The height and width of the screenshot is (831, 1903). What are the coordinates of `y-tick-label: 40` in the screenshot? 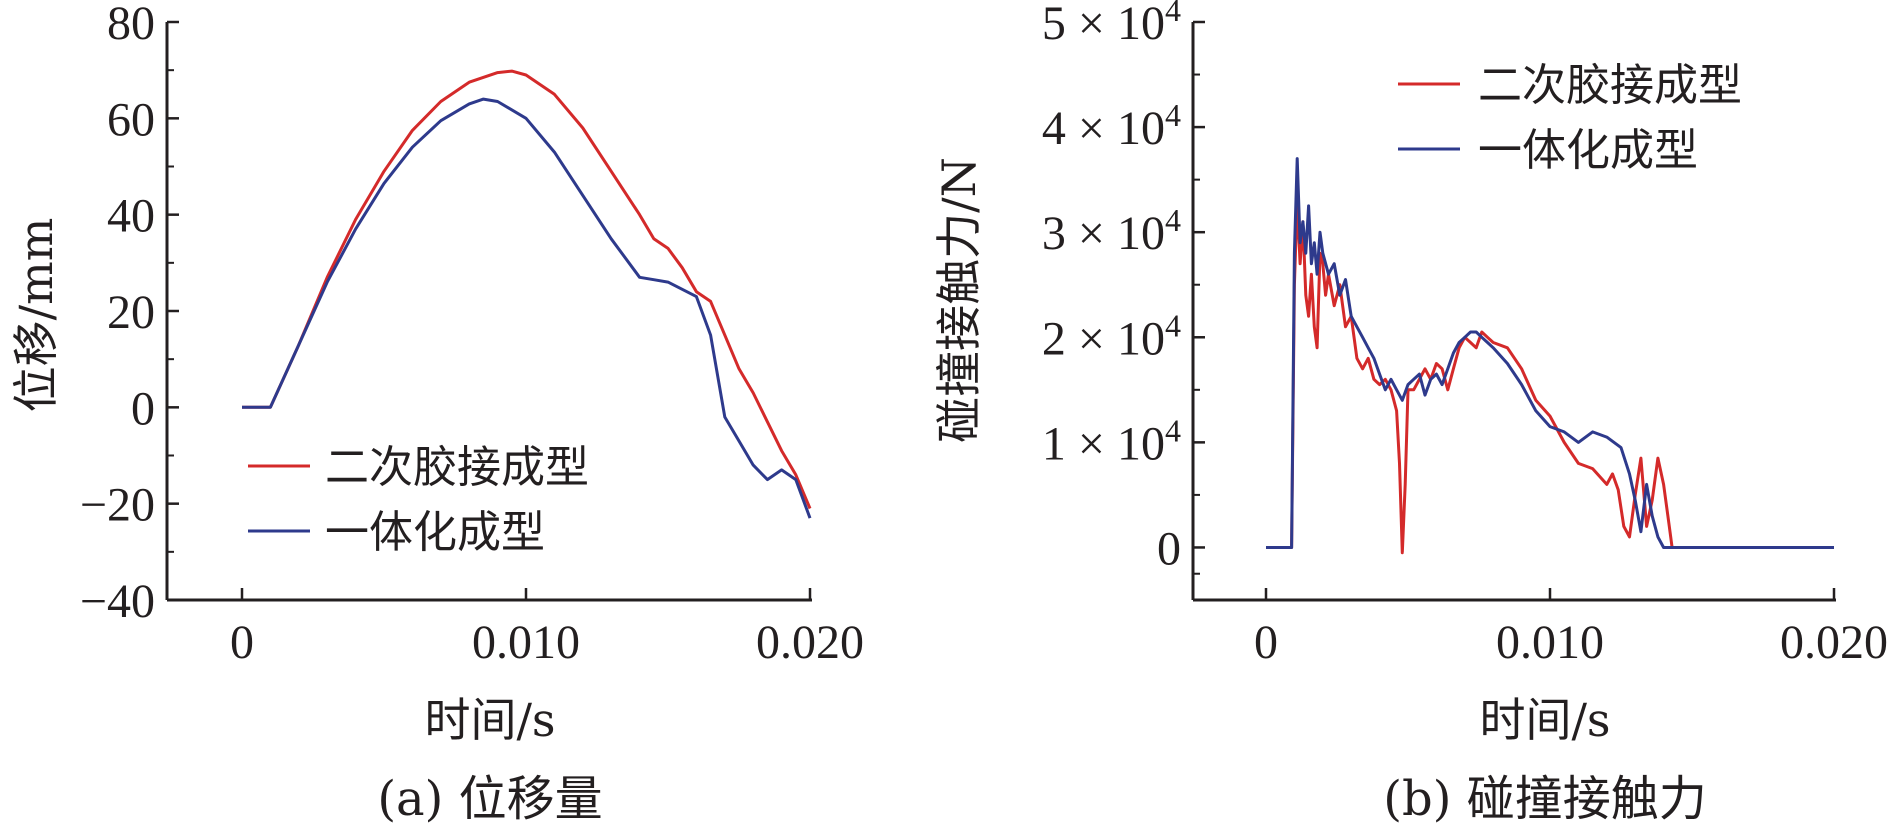 It's located at (131, 216).